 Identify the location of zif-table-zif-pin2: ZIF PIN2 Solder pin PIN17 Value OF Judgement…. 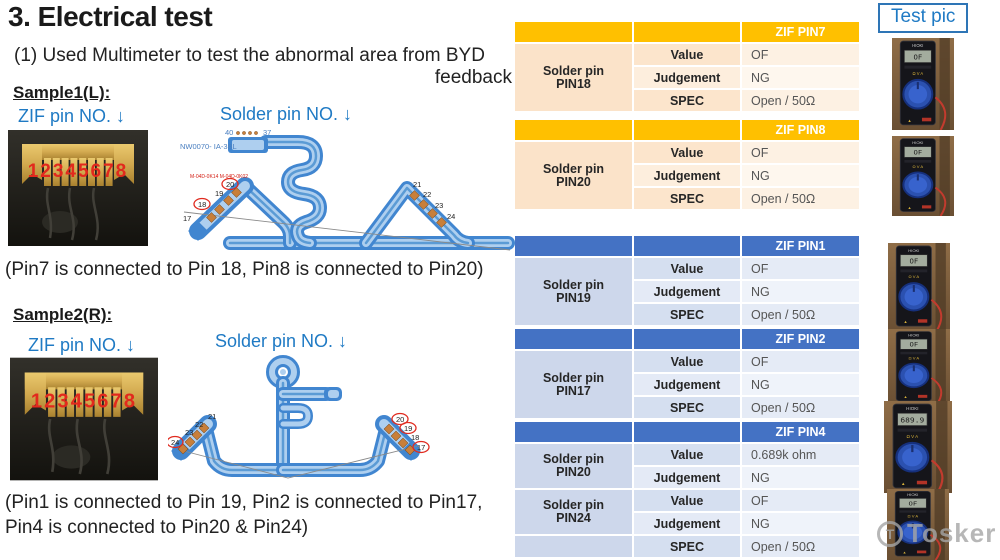
(687, 373).